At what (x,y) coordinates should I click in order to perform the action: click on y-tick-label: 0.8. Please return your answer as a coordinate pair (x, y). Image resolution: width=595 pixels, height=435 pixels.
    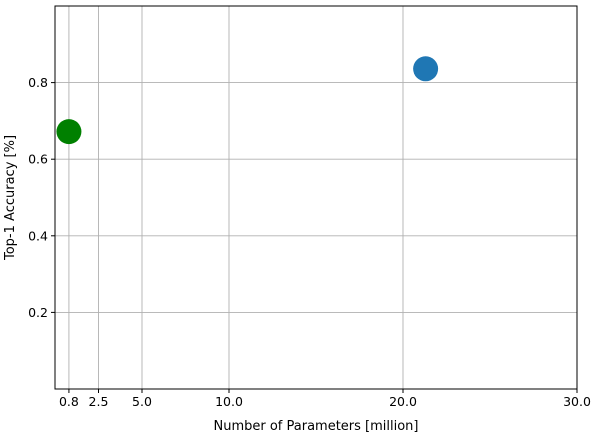
    Looking at the image, I should click on (38, 82).